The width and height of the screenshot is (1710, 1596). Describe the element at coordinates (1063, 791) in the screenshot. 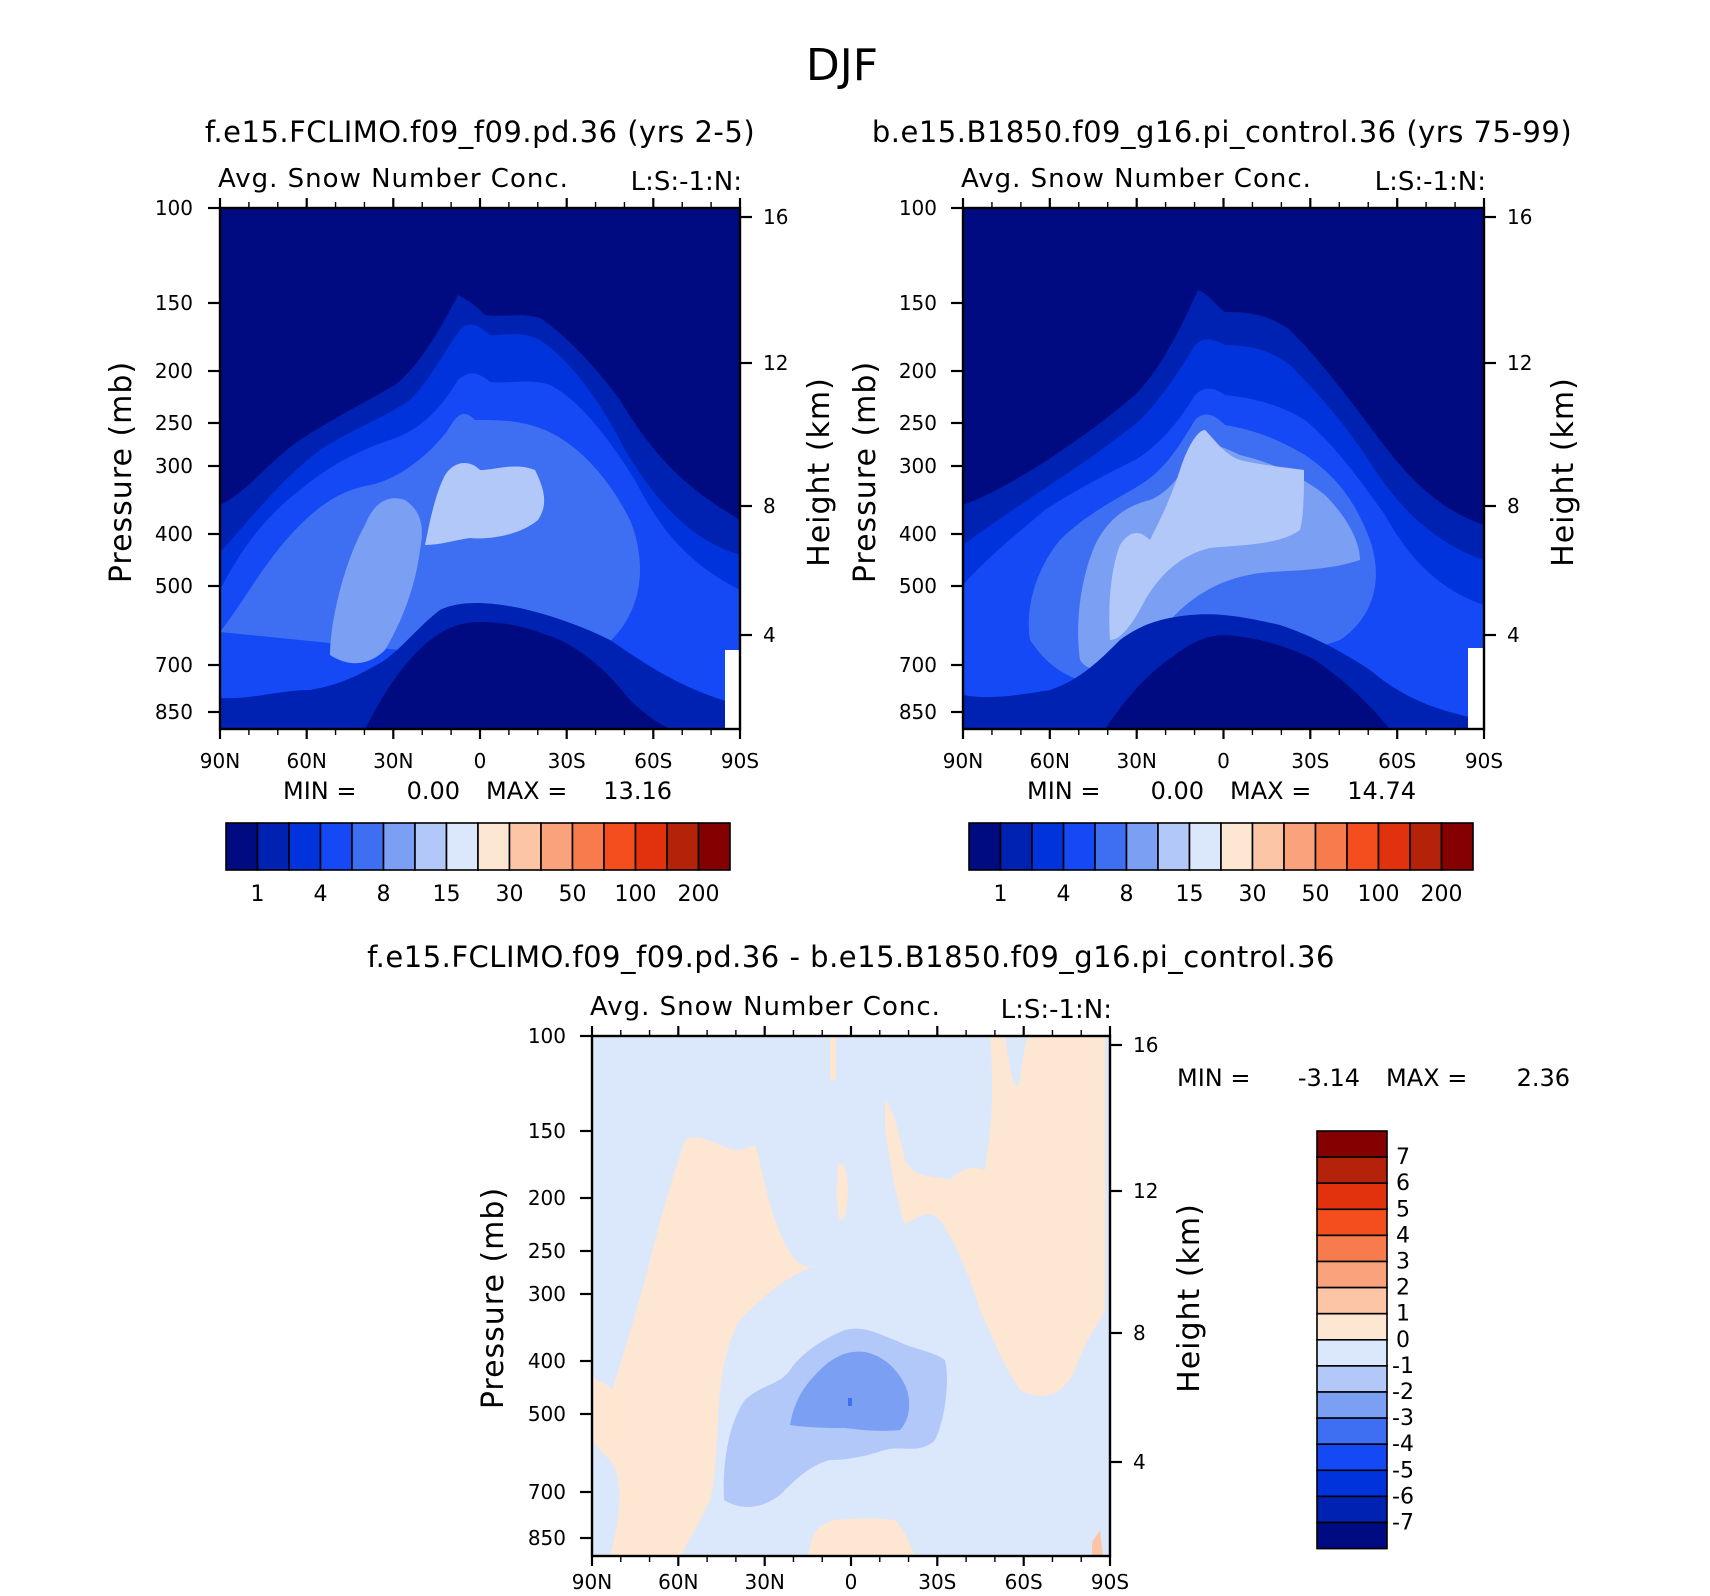

I see `panel-2-min-label: MIN =` at that location.